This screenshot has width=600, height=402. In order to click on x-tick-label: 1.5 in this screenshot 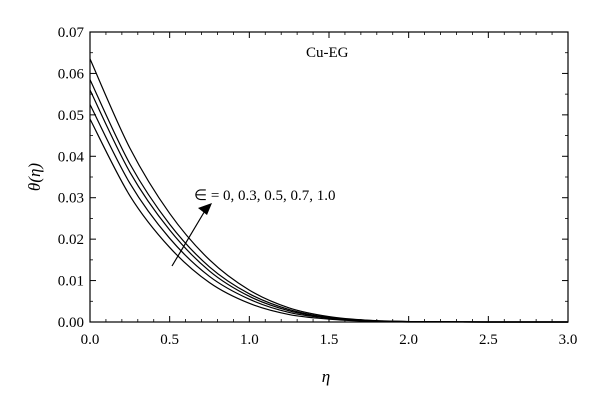, I will do `click(329, 340)`.